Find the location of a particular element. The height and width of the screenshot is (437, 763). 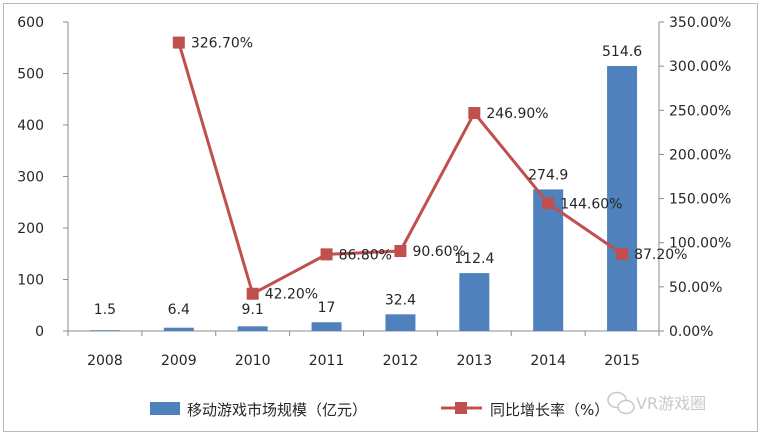

watermark: VR游戏圈 is located at coordinates (656, 403).